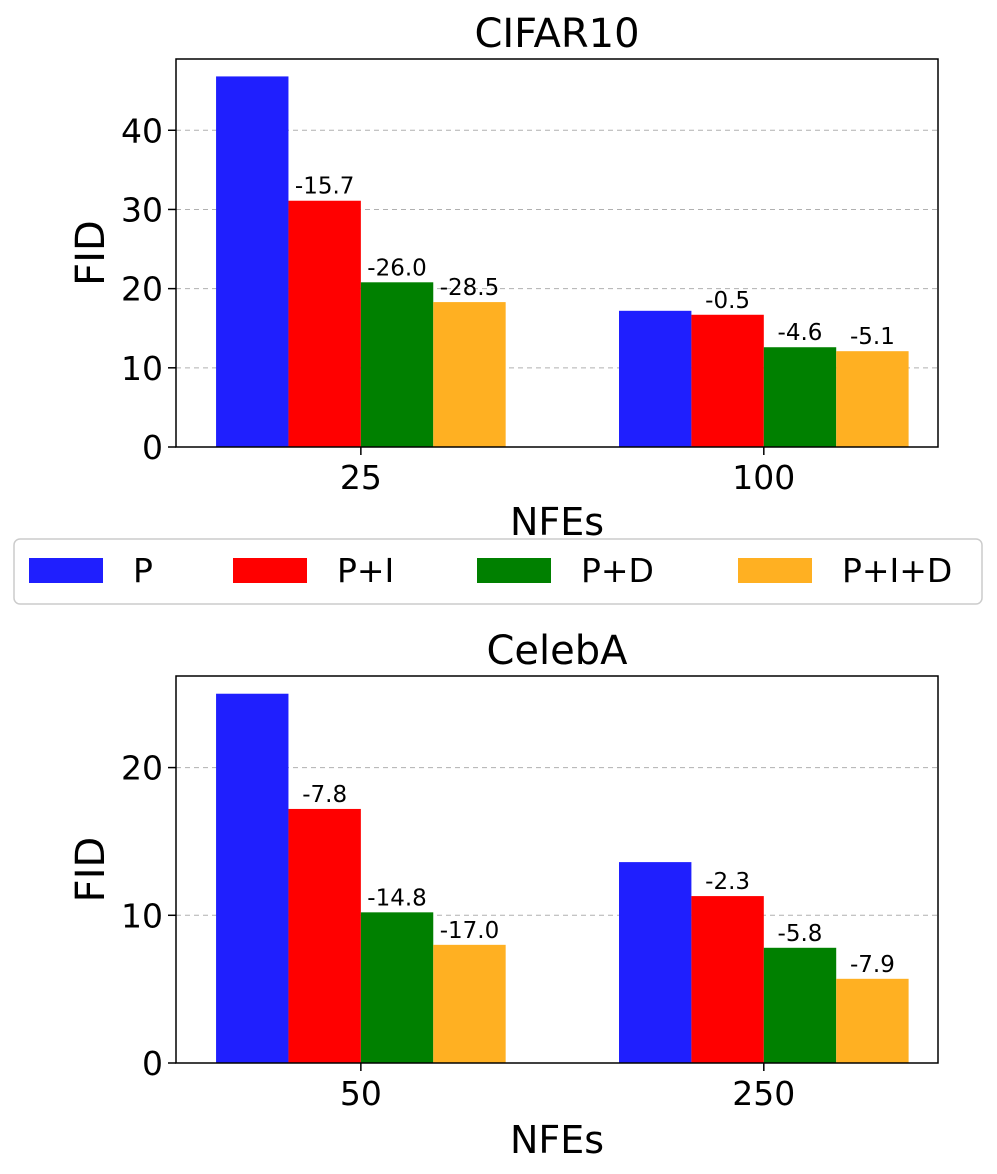 This screenshot has height=1174, width=997. I want to click on bar-value-label: -4.6, so click(800, 333).